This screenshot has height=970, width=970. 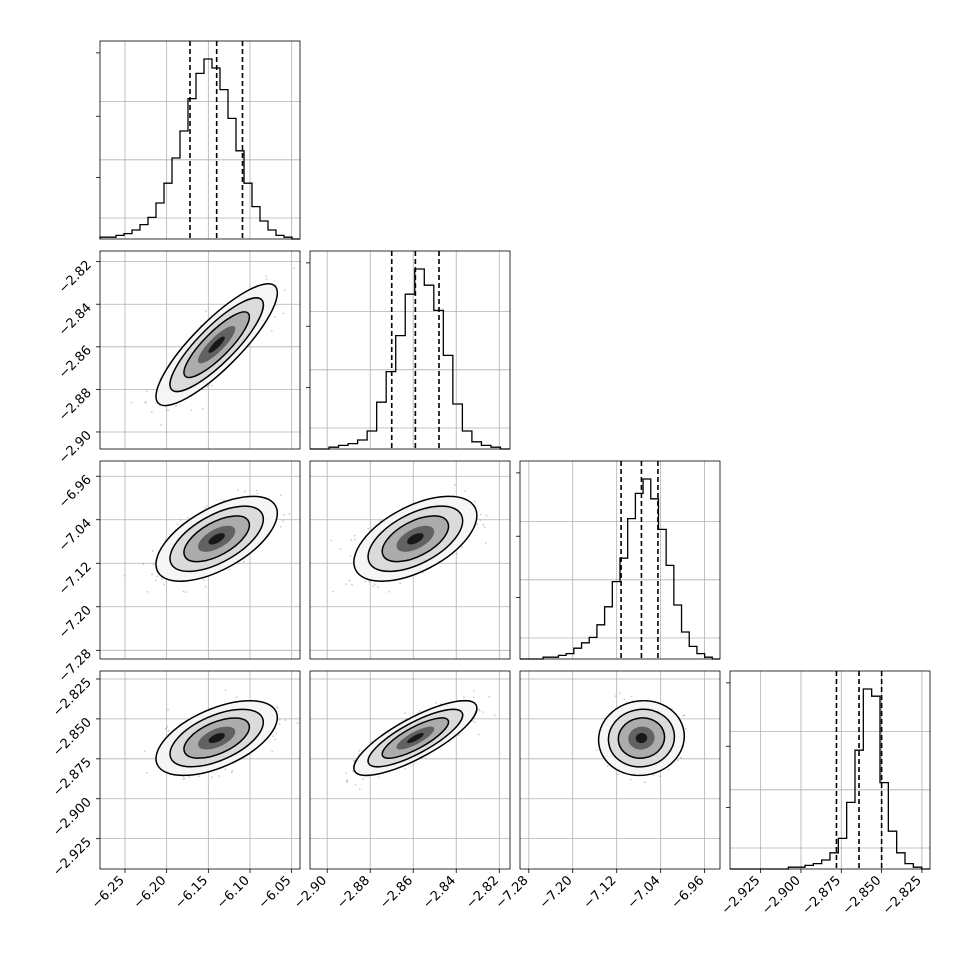 What do you see at coordinates (75, 578) in the screenshot?
I see `y-tick-label: −7.12` at bounding box center [75, 578].